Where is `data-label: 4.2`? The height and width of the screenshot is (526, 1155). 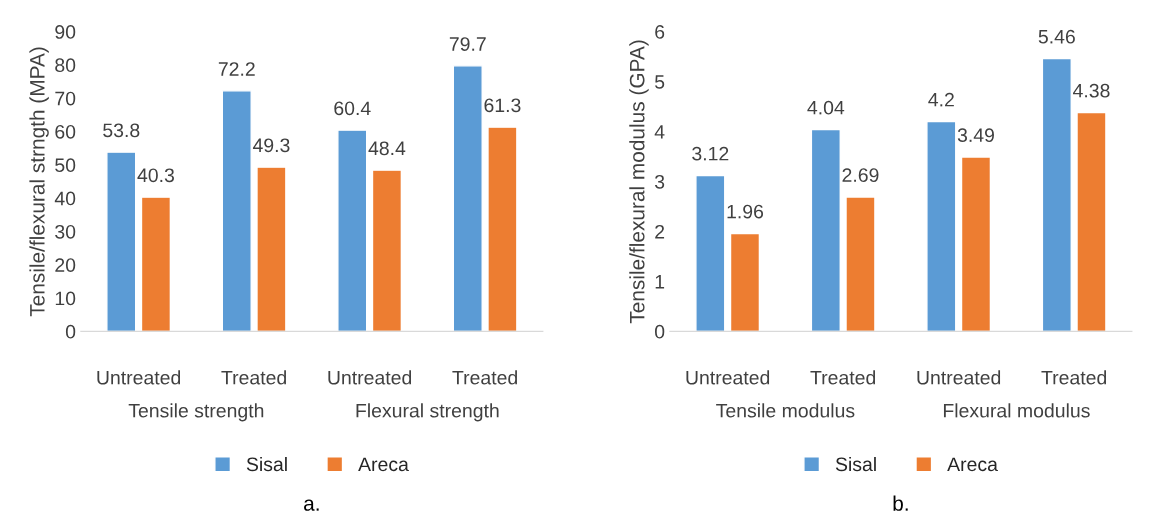
data-label: 4.2 is located at coordinates (941, 99).